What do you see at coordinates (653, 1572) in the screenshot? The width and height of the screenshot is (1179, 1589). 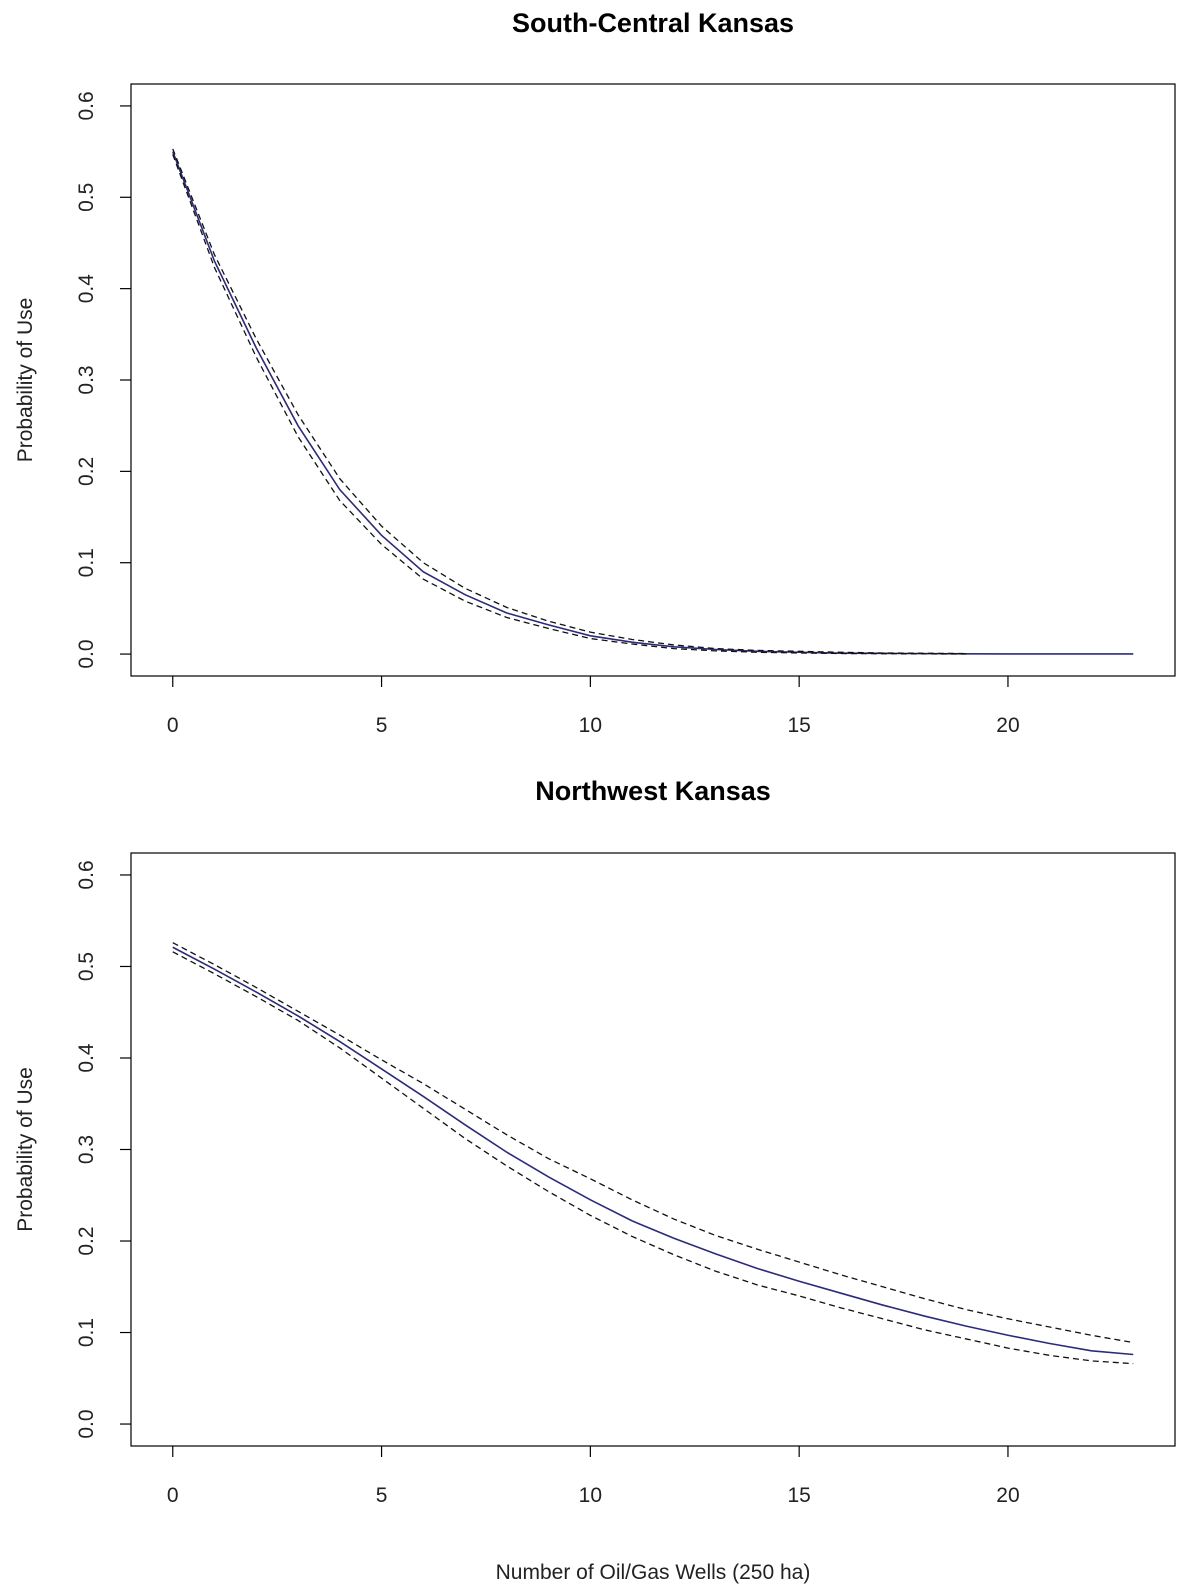 I see `x-axis-label: Number of Oil/Gas Wells (250 ha)` at bounding box center [653, 1572].